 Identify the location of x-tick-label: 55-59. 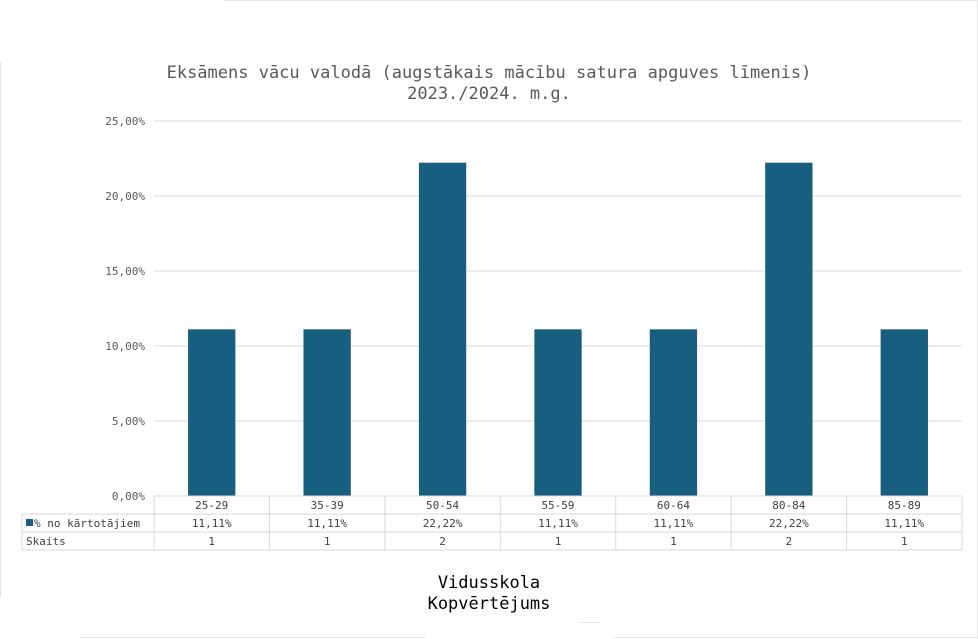
(557, 505).